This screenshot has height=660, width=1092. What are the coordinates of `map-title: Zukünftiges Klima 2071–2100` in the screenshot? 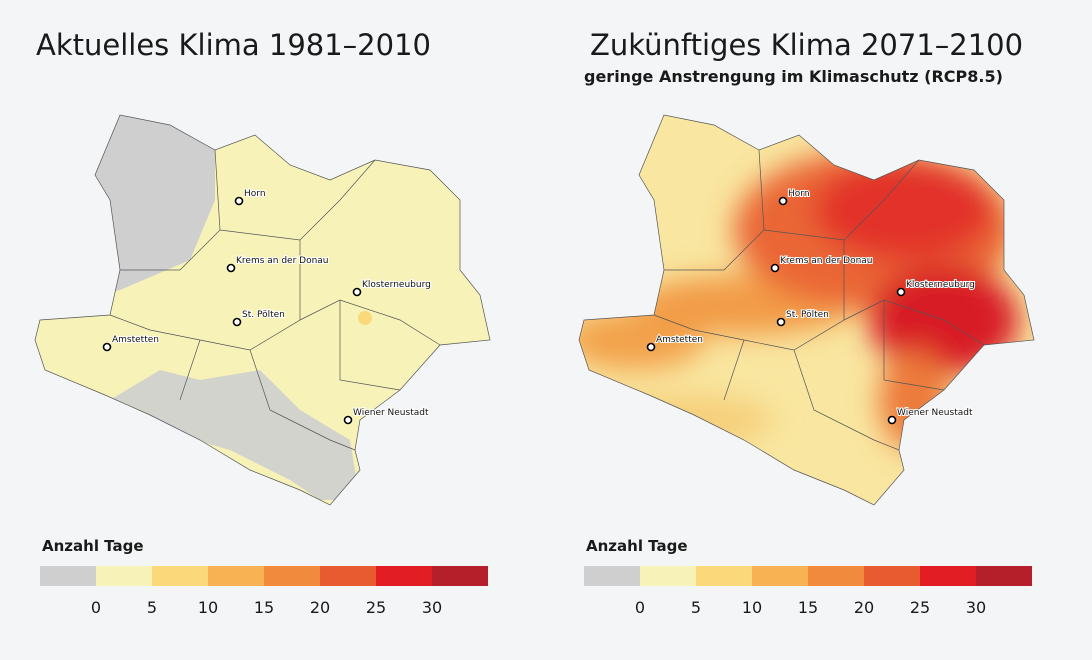 It's located at (806, 45).